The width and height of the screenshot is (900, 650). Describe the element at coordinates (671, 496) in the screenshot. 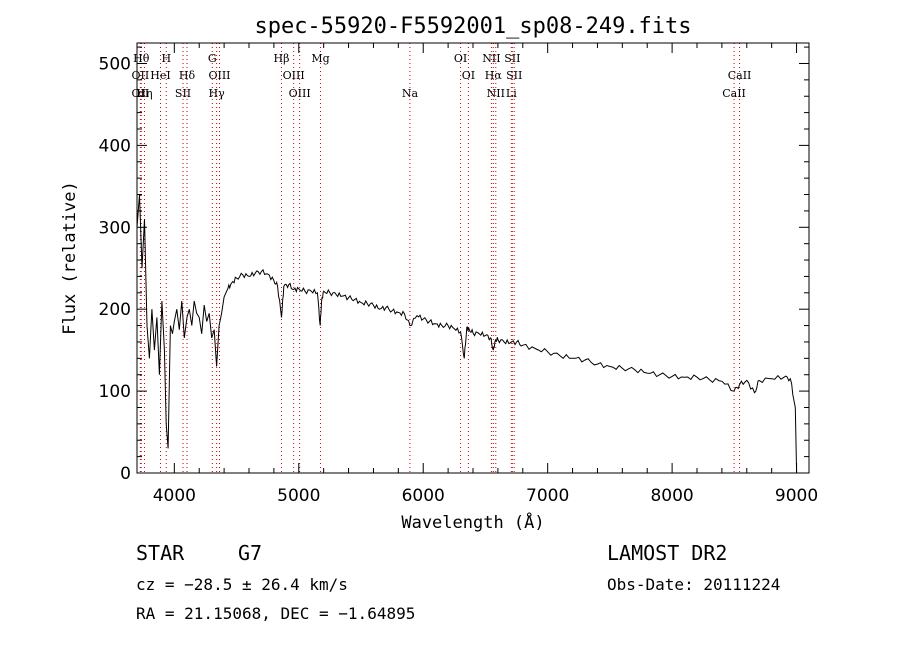

I see `x-tick-label: 8000` at that location.